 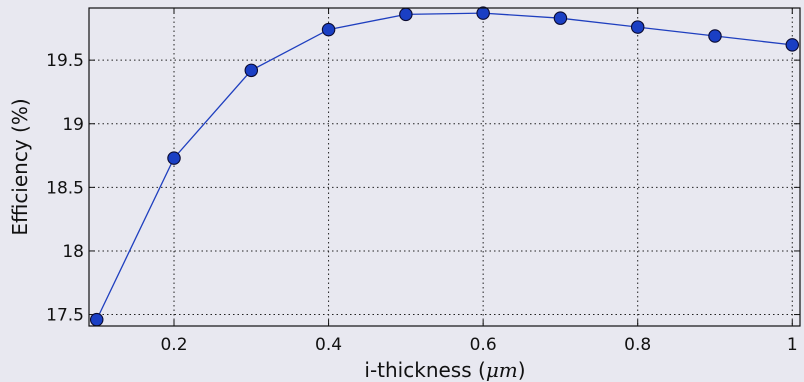 What do you see at coordinates (502, 370) in the screenshot?
I see `x-axis-unit: μm` at bounding box center [502, 370].